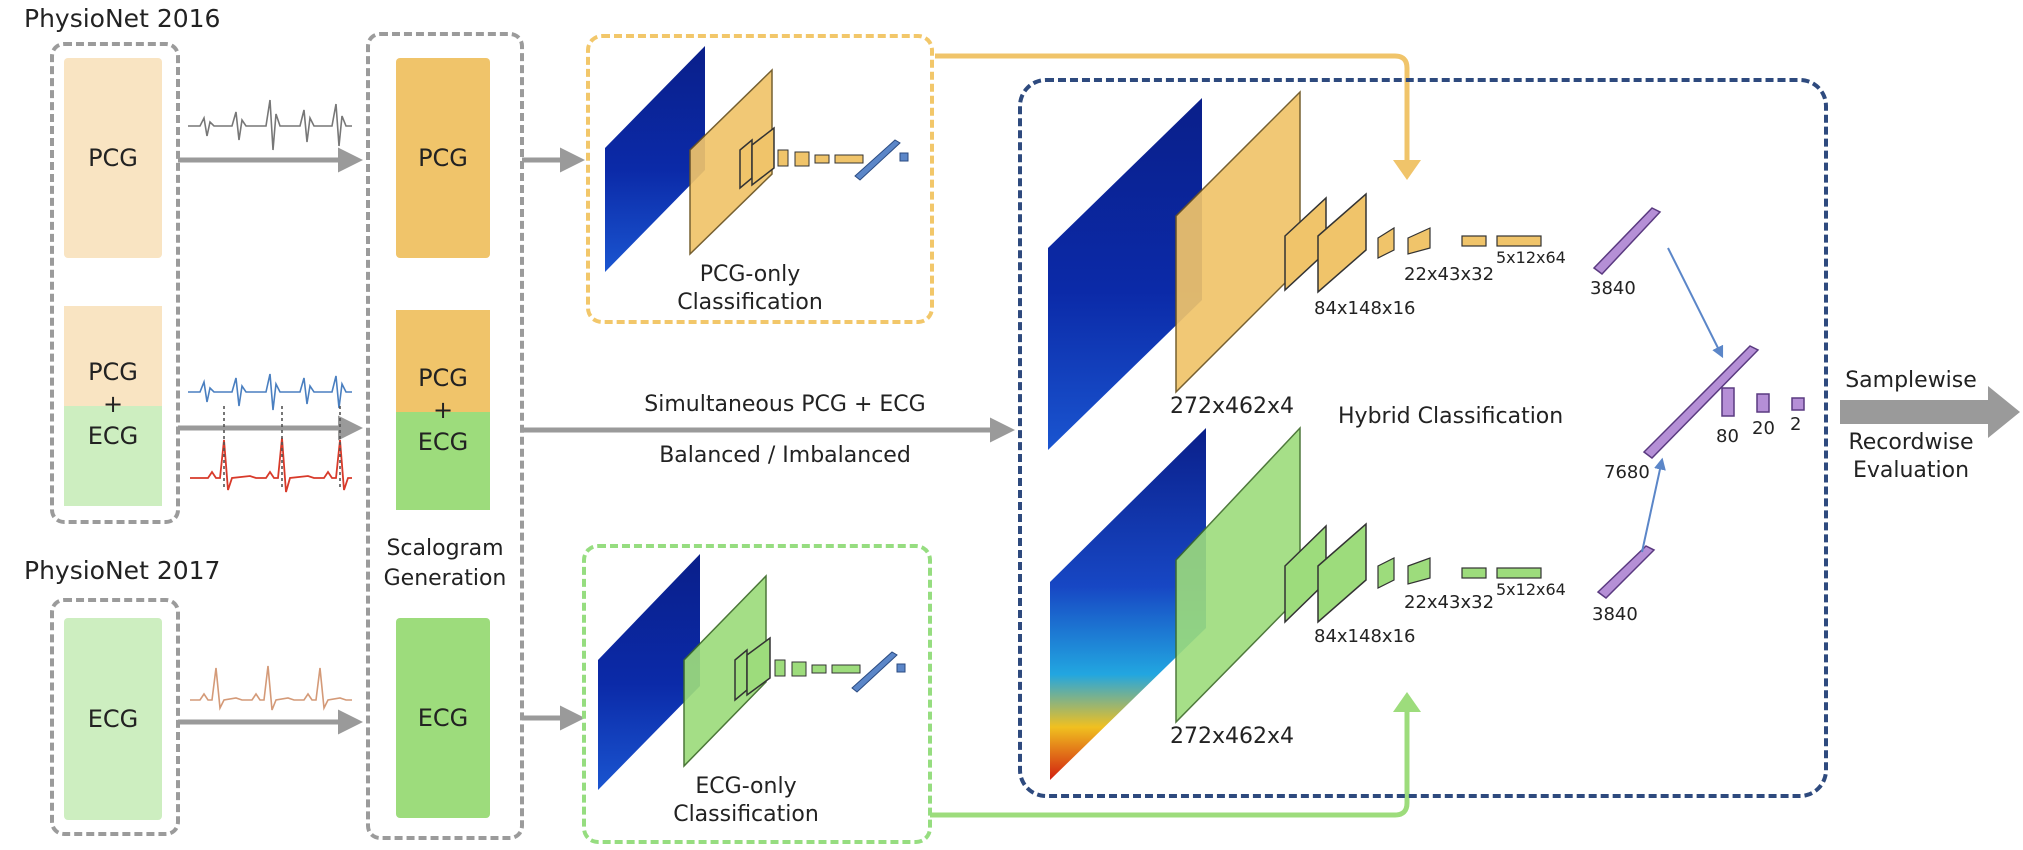  I want to click on ecg-connector-arrowhead, so click(1407, 702).